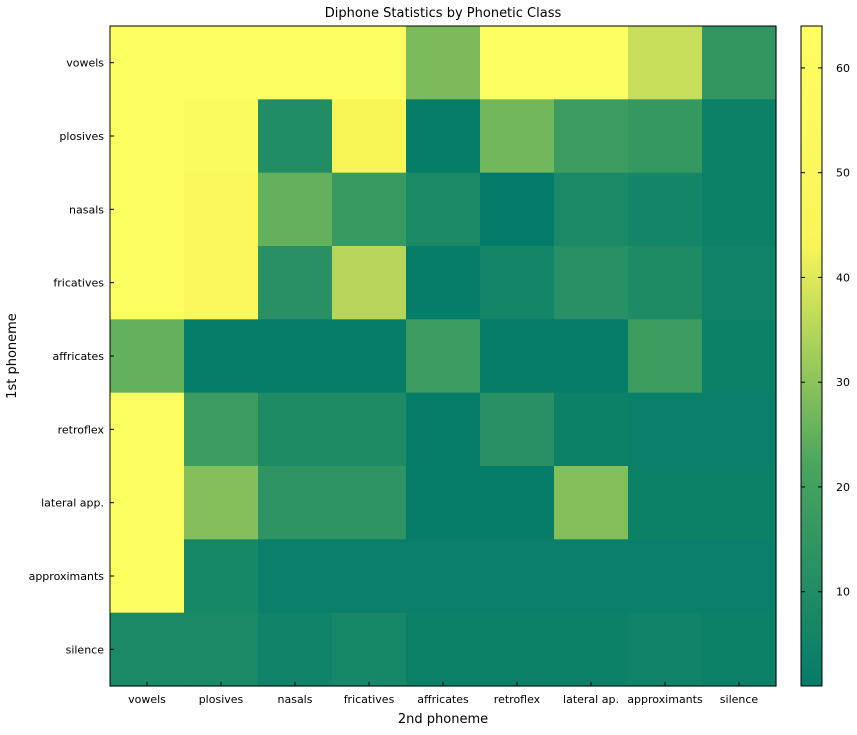 Image resolution: width=857 pixels, height=735 pixels. What do you see at coordinates (85, 649) in the screenshot?
I see `y-tick-label: silence` at bounding box center [85, 649].